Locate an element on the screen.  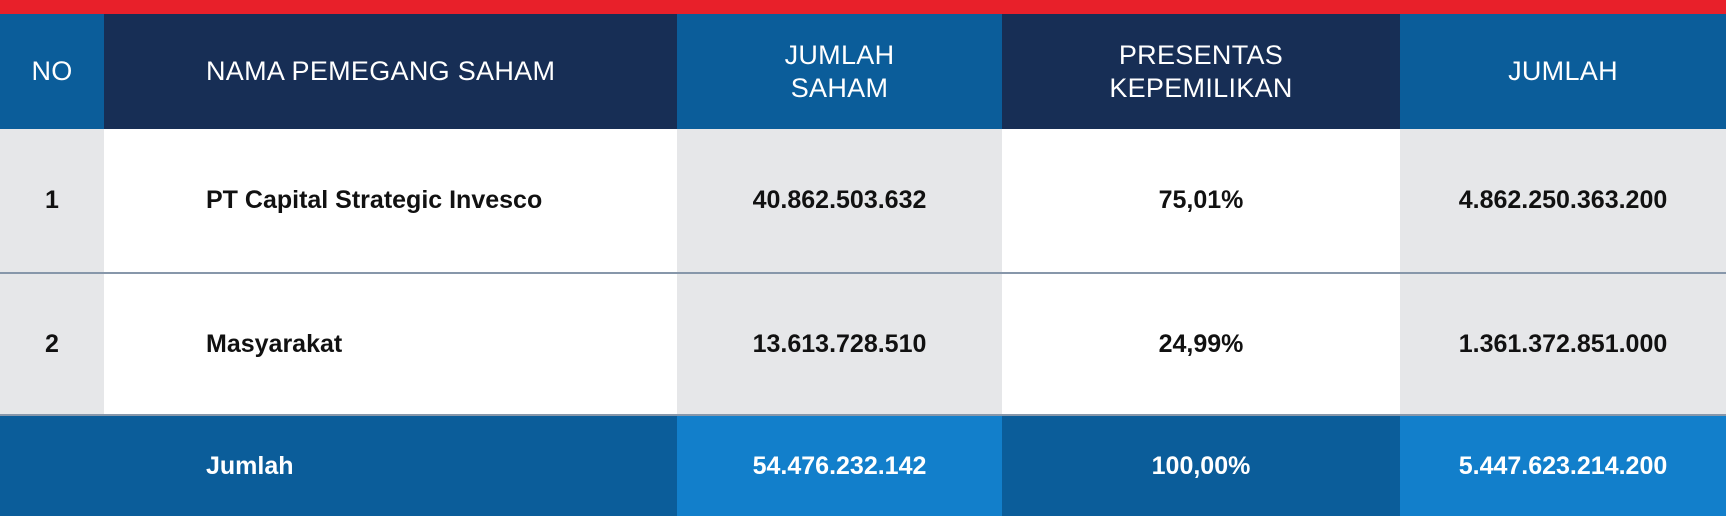
top-accent-bar is located at coordinates (863, 7).